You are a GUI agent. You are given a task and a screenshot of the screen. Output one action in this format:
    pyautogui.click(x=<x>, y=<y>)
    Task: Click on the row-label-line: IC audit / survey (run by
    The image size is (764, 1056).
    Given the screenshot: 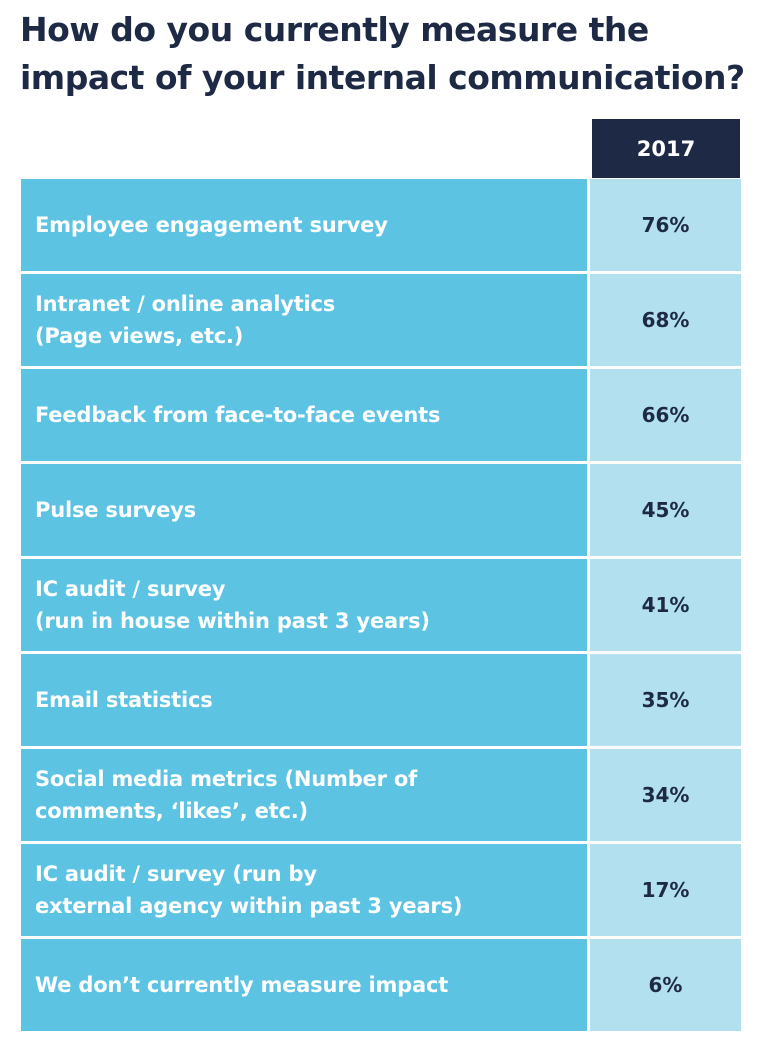 What is the action you would take?
    pyautogui.click(x=176, y=874)
    